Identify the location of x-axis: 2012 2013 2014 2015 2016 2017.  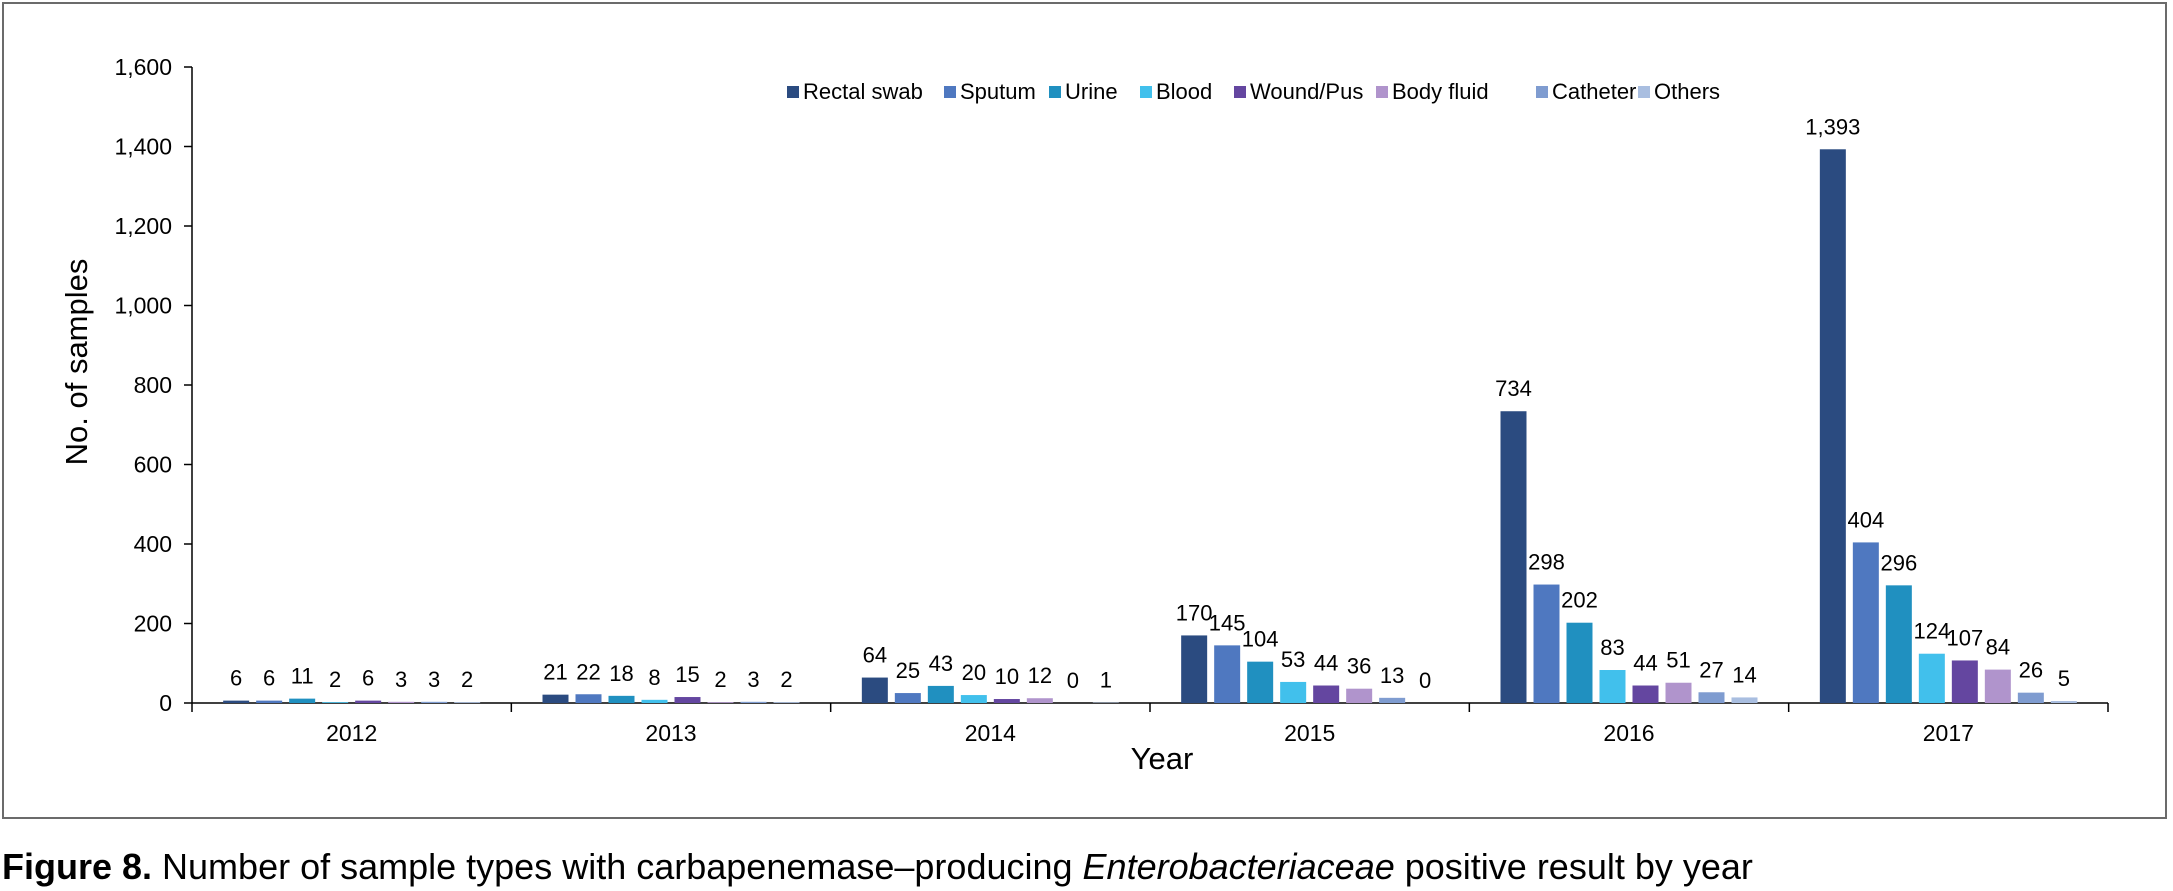
(1150, 724).